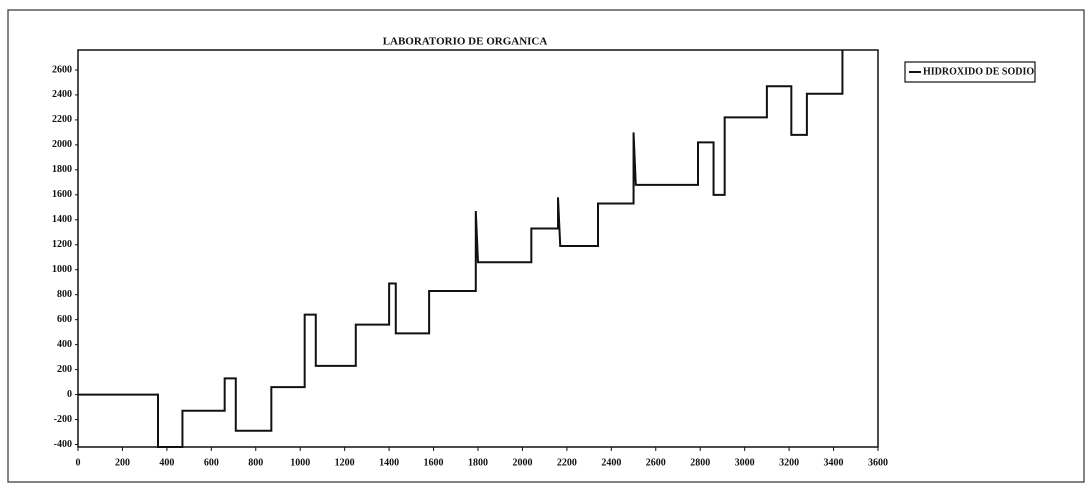 This screenshot has height=487, width=1090. I want to click on legend-box, so click(970, 72).